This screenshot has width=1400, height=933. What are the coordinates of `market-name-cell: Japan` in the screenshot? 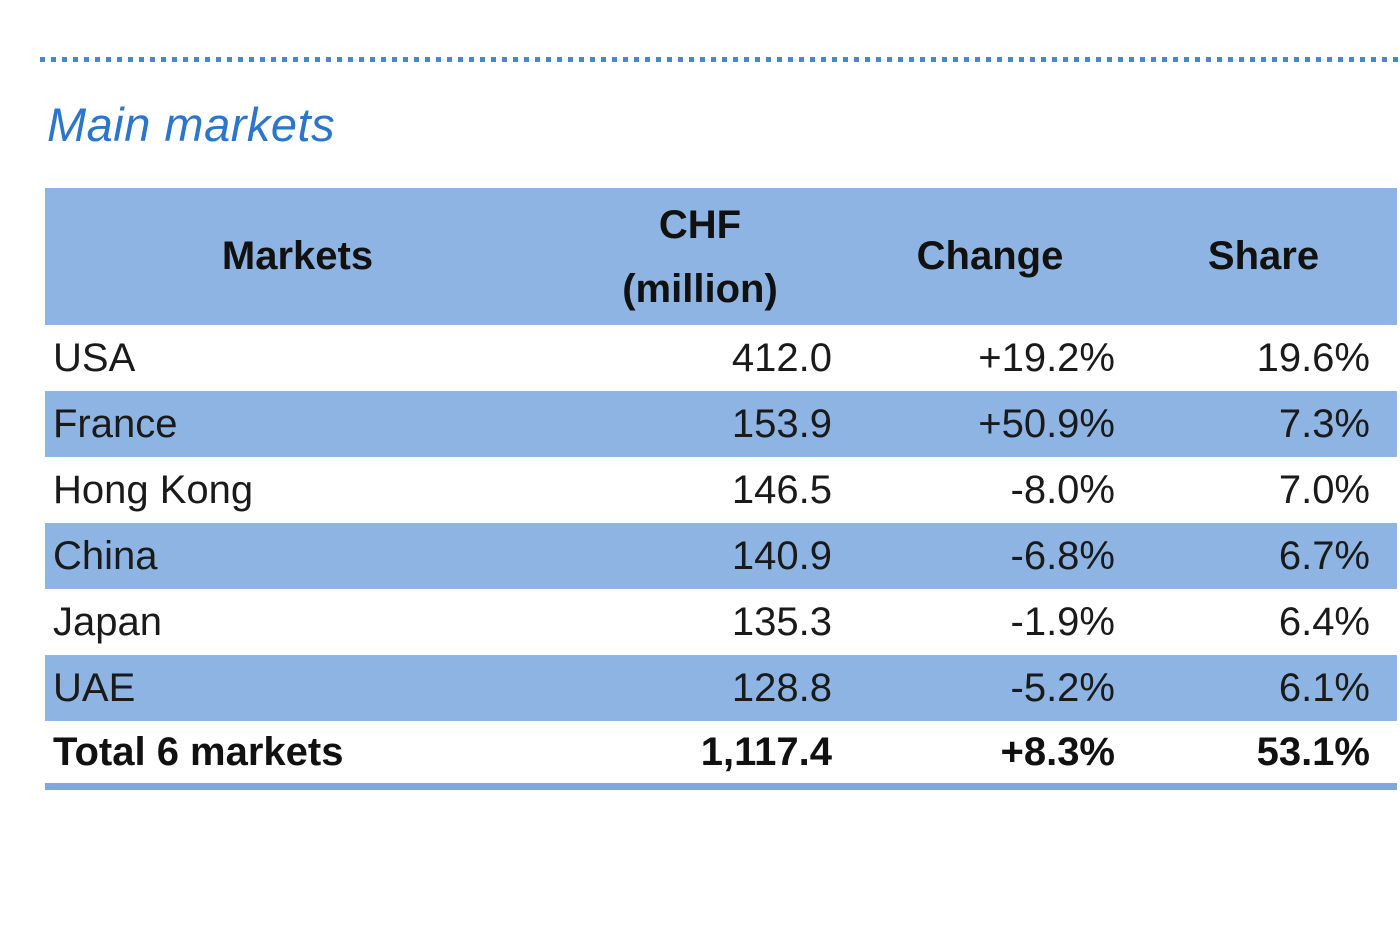 It's located at (107, 621).